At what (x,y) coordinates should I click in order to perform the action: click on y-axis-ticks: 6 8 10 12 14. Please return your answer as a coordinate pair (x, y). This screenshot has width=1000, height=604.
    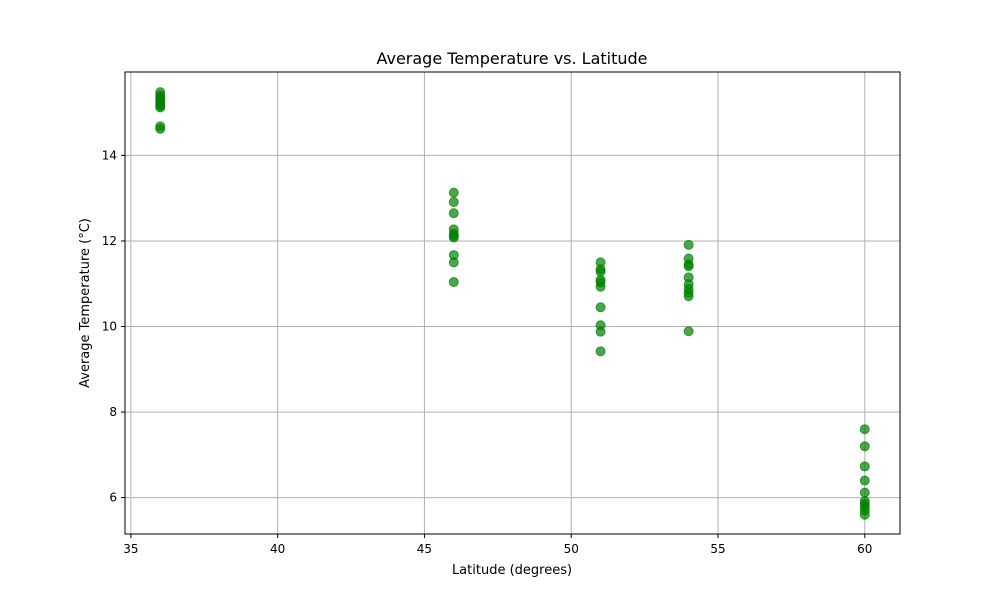
    Looking at the image, I should click on (113, 326).